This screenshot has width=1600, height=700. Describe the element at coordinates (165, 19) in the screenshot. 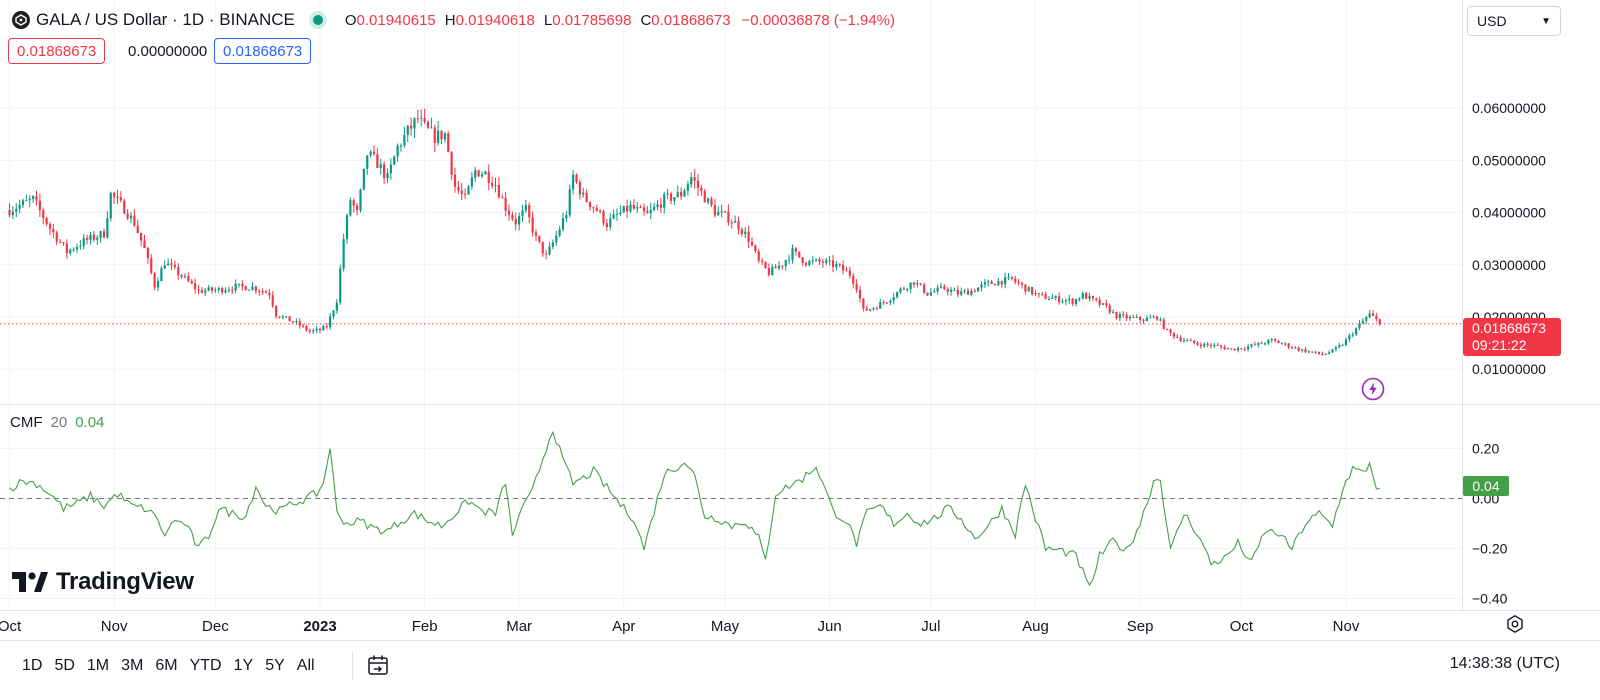

I see `symbol-title: GALA / US Dollar · 1D · BINANCE` at that location.